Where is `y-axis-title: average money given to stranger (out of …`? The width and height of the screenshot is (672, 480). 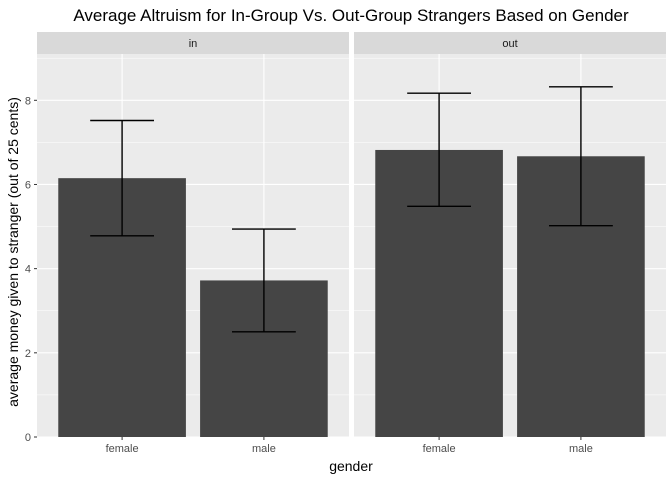
y-axis-title: average money given to stranger (out of … is located at coordinates (13, 252).